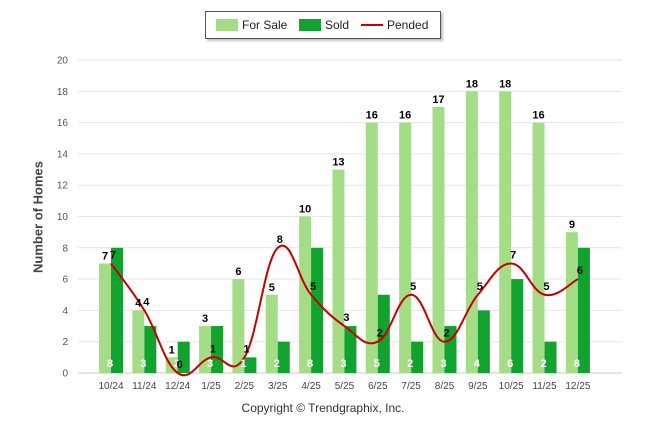 This screenshot has height=434, width=646. I want to click on y-tick-label: 0, so click(65, 374).